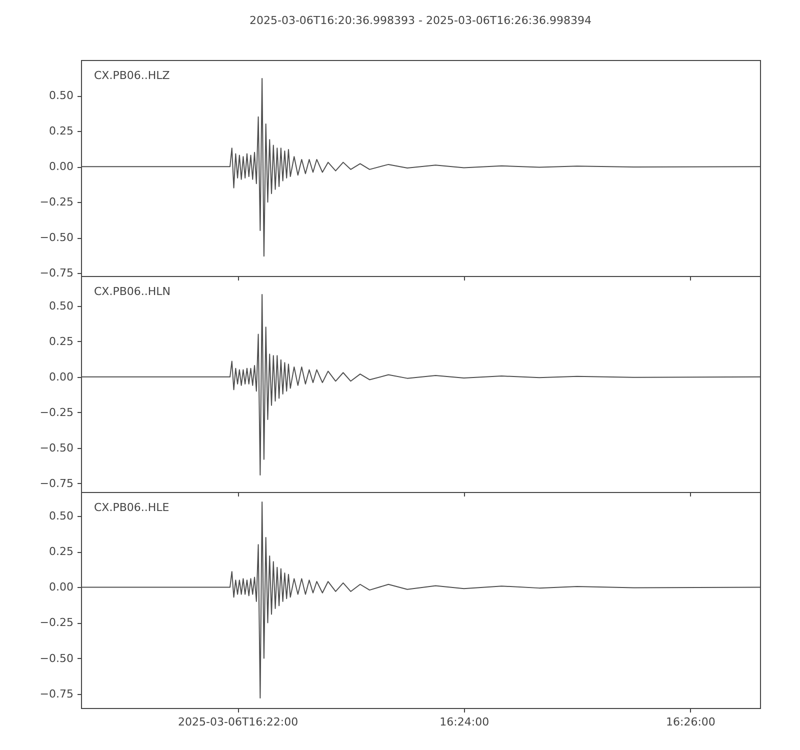  I want to click on annotation: CX.PB06..HLN, so click(132, 291).